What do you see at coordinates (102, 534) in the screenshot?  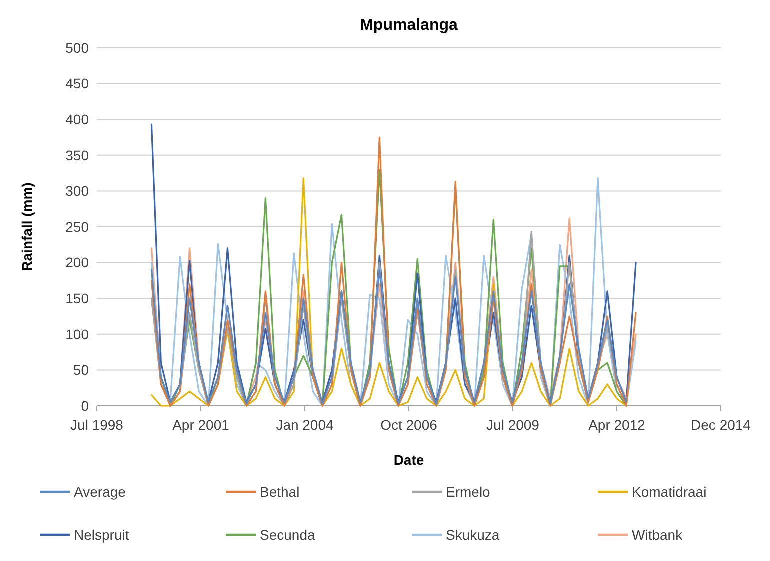 I see `legend-label: Nelspruit` at bounding box center [102, 534].